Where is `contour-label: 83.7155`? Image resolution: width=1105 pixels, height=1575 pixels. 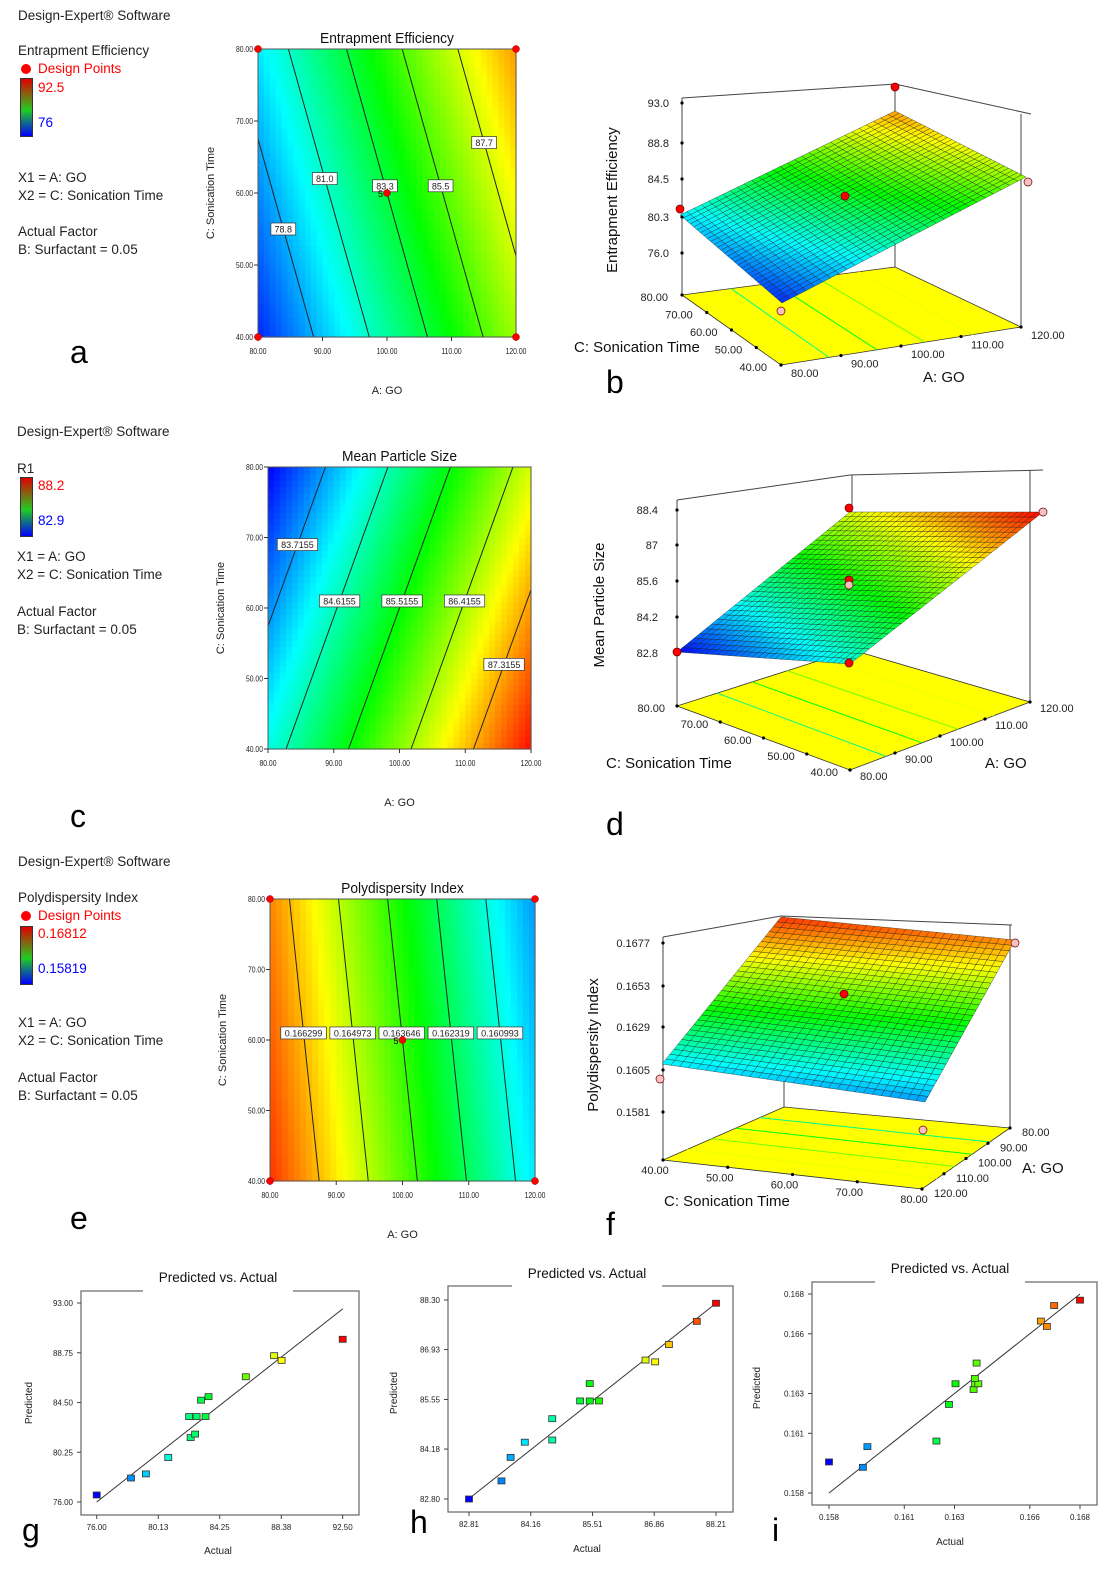
contour-label: 83.7155 is located at coordinates (297, 545).